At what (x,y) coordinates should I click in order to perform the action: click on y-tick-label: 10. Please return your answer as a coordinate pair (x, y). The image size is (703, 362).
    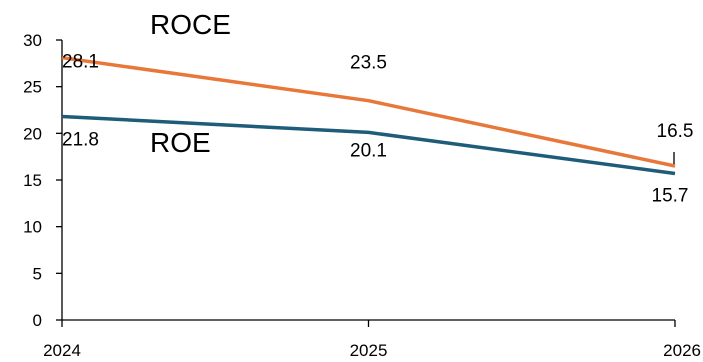
    Looking at the image, I should click on (32, 227).